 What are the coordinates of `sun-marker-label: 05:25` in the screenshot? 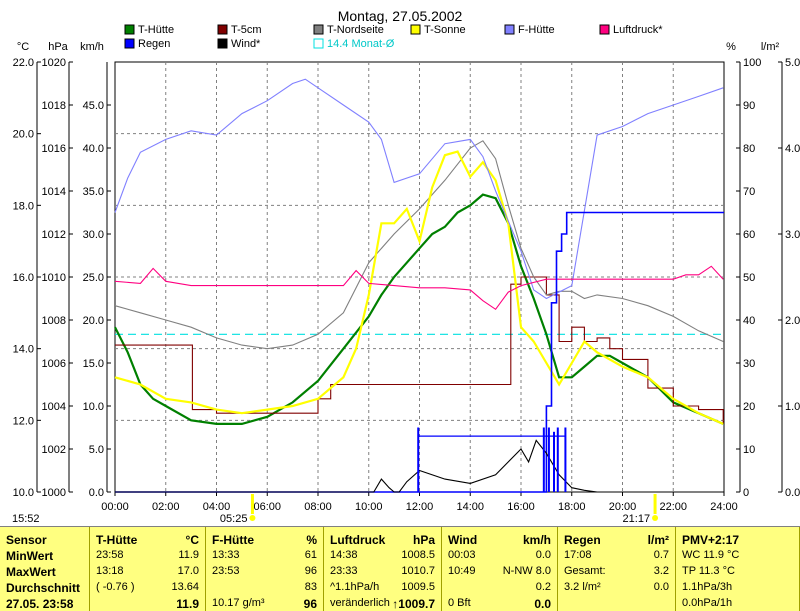 It's located at (234, 519).